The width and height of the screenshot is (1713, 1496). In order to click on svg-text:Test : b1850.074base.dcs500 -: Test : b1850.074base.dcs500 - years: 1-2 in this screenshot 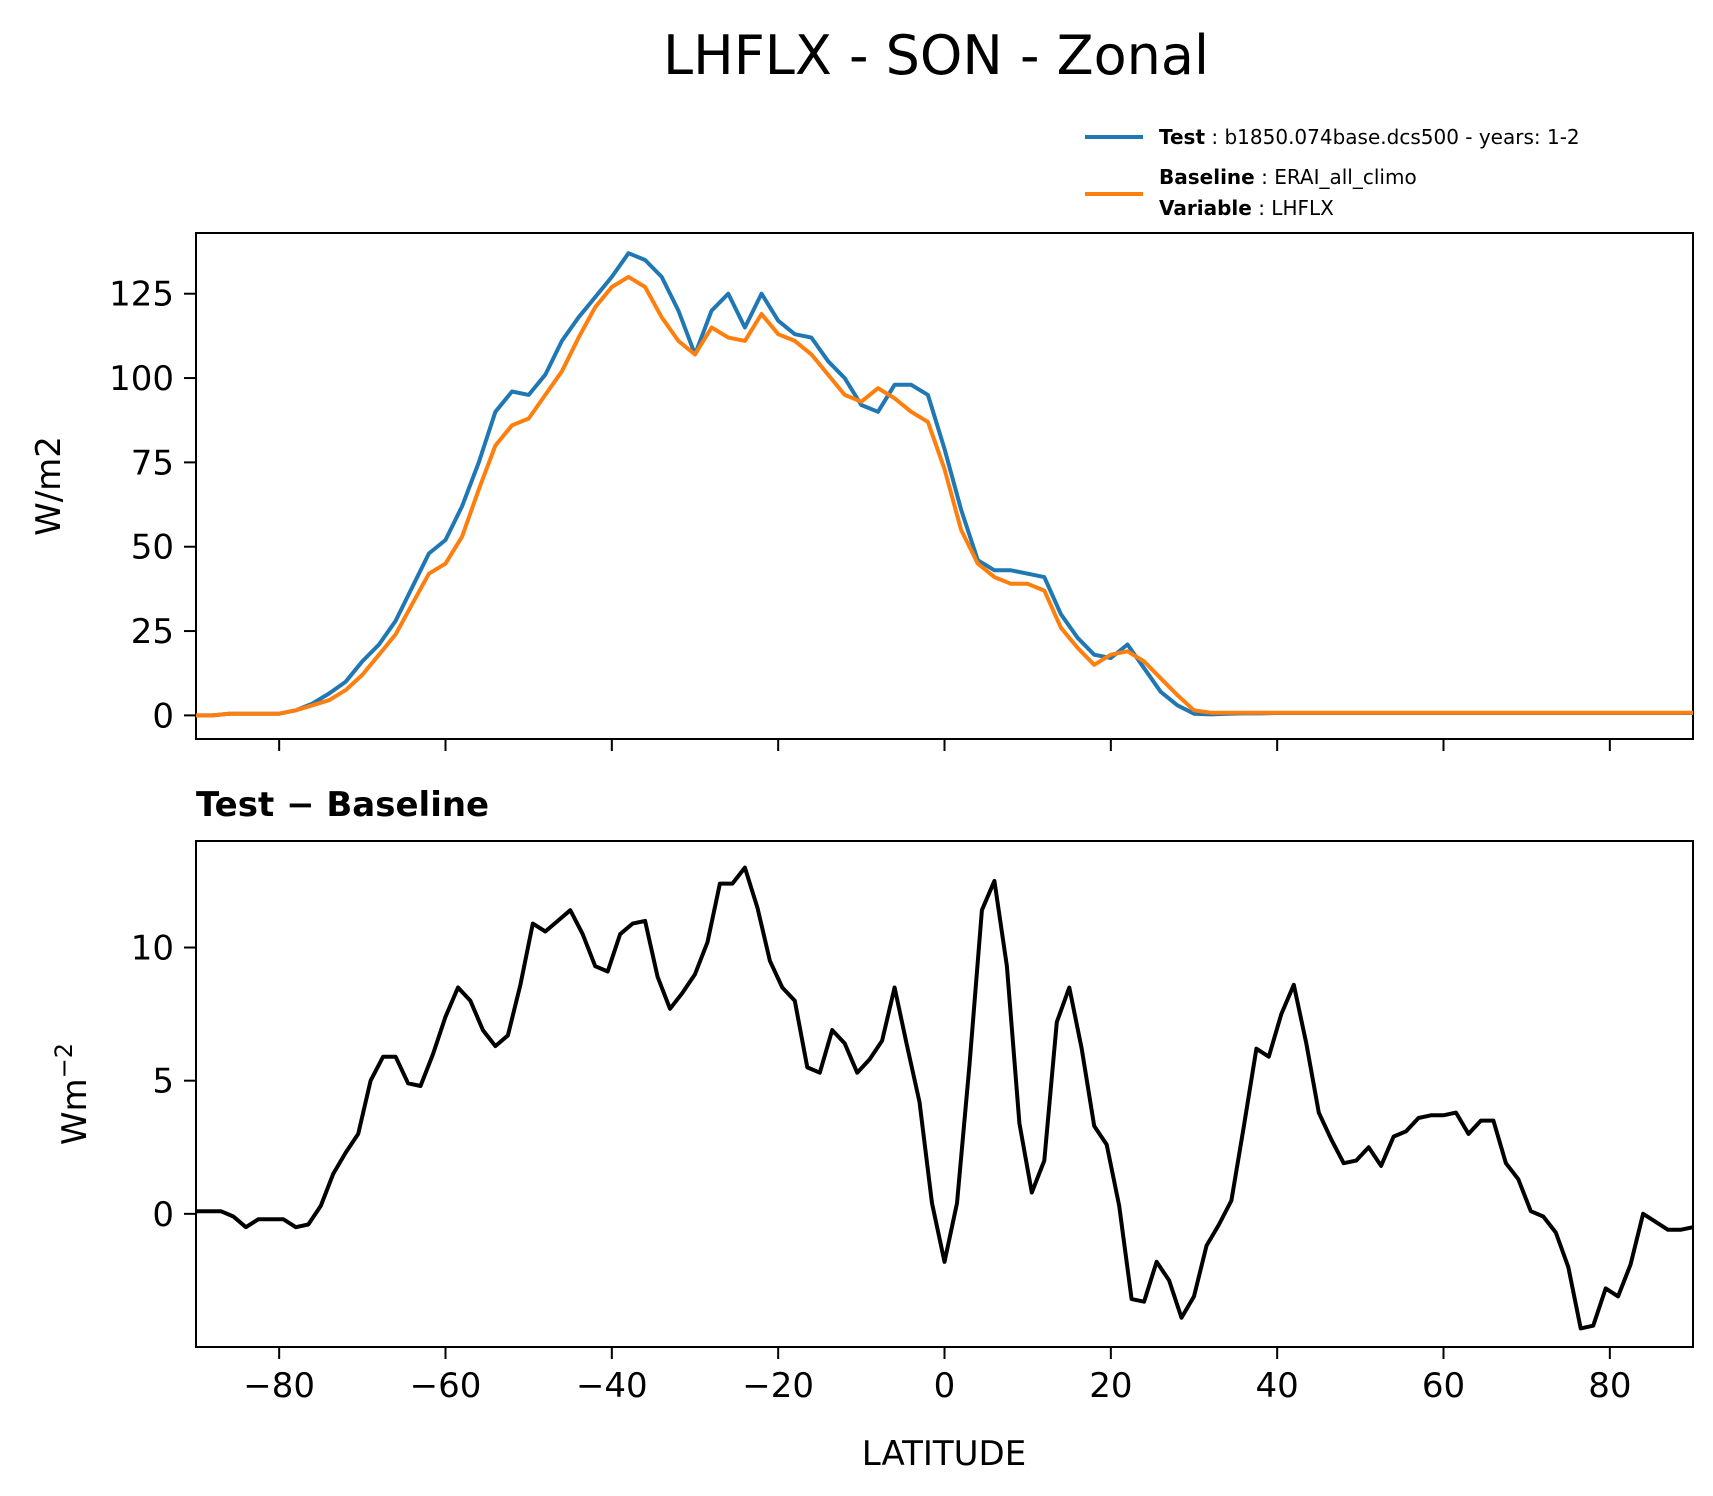, I will do `click(1369, 137)`.